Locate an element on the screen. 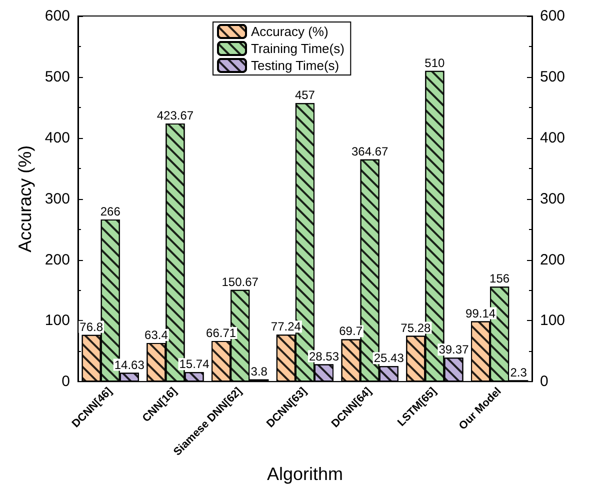 This screenshot has width=595, height=496. data-label: 25.43 is located at coordinates (389, 358).